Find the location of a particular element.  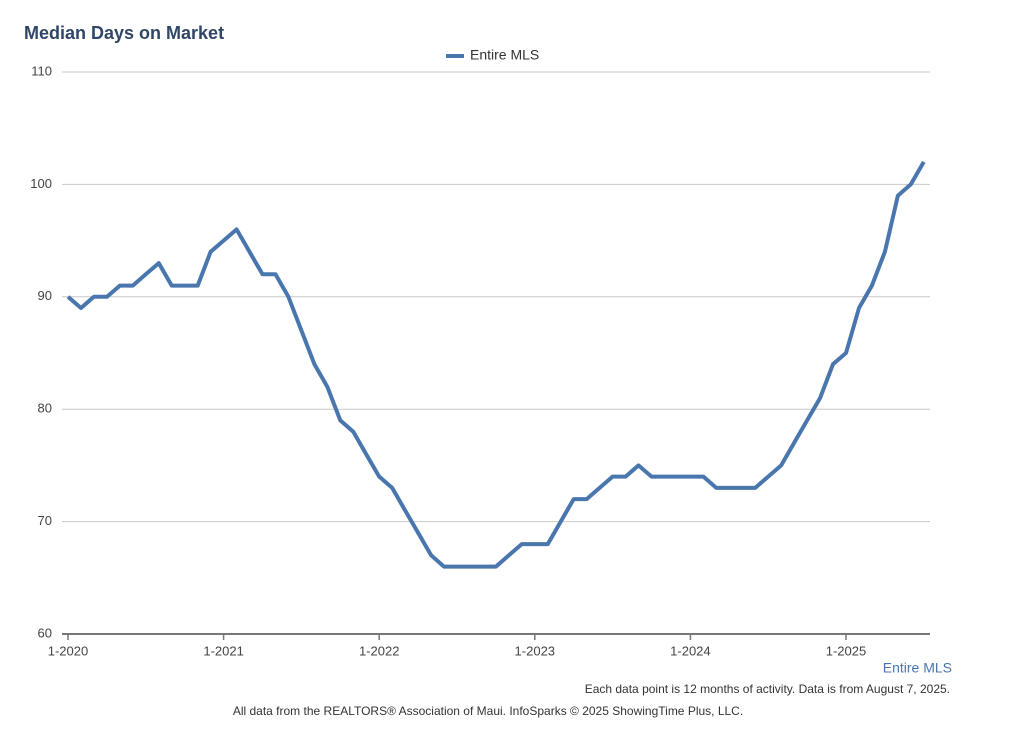

x-tick-label: 1-2024 is located at coordinates (690, 650).